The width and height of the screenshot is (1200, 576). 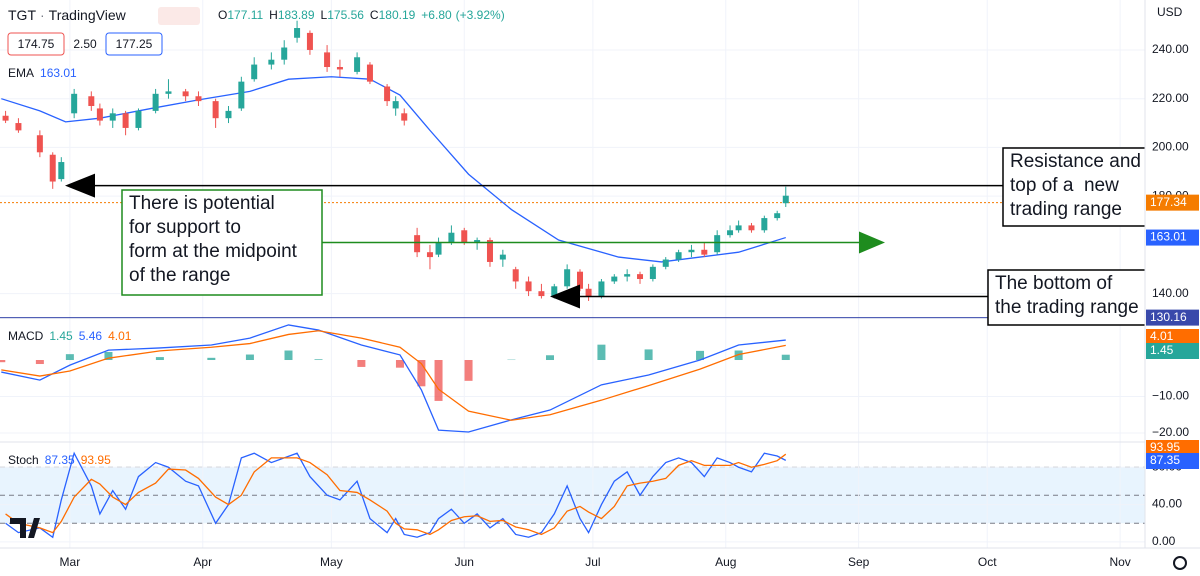 I want to click on ask: 177.25, so click(x=134, y=44).